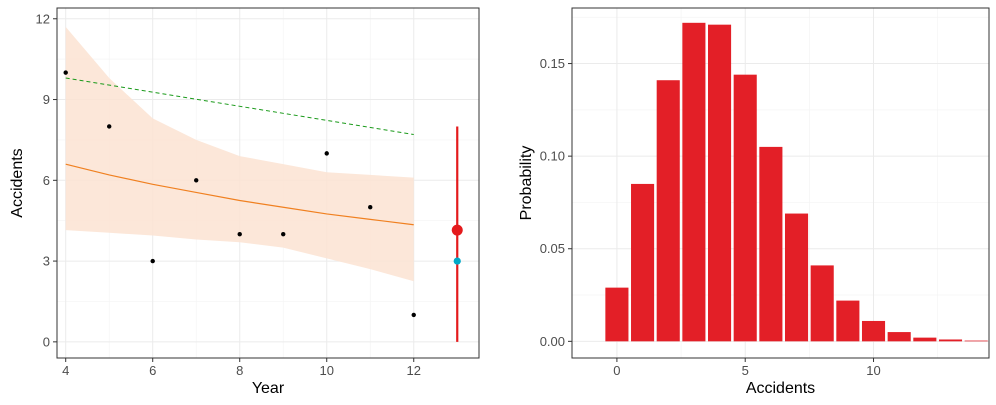  Describe the element at coordinates (552, 248) in the screenshot. I see `y-tick-label: 0.05` at that location.